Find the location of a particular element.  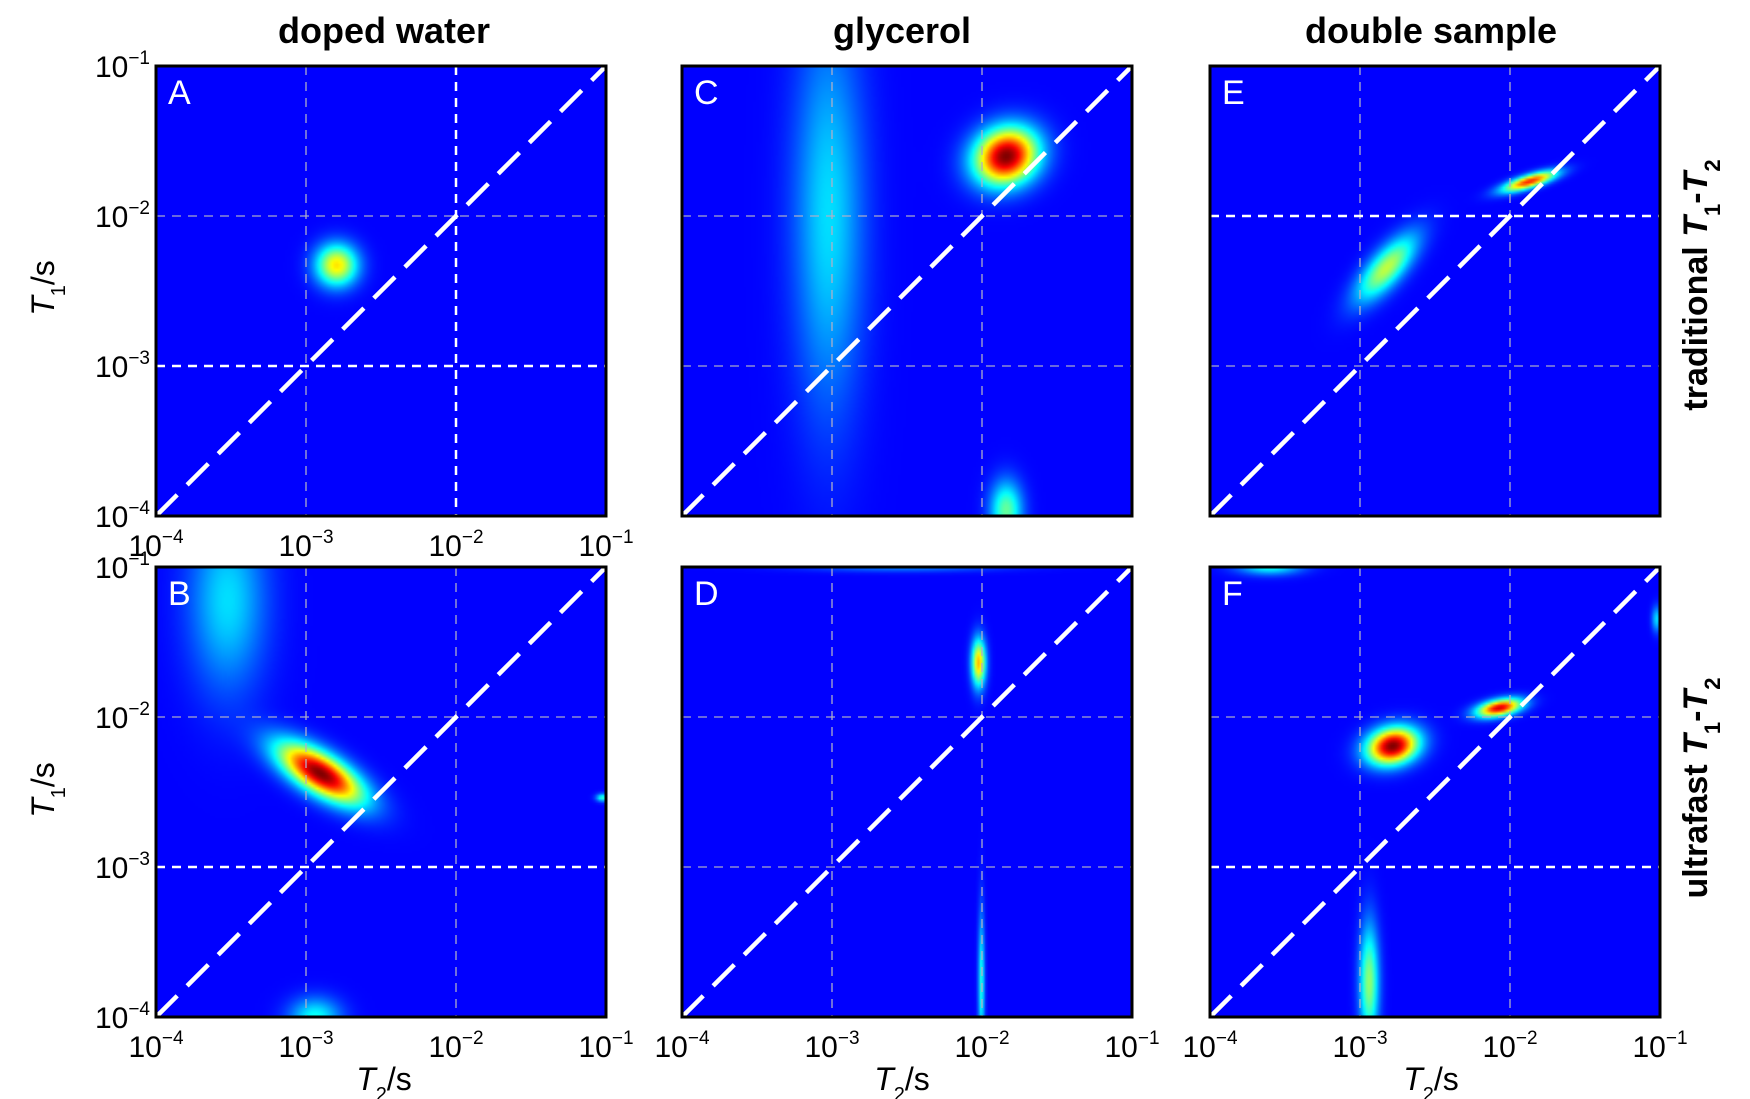

panel-letter: C is located at coordinates (706, 93).